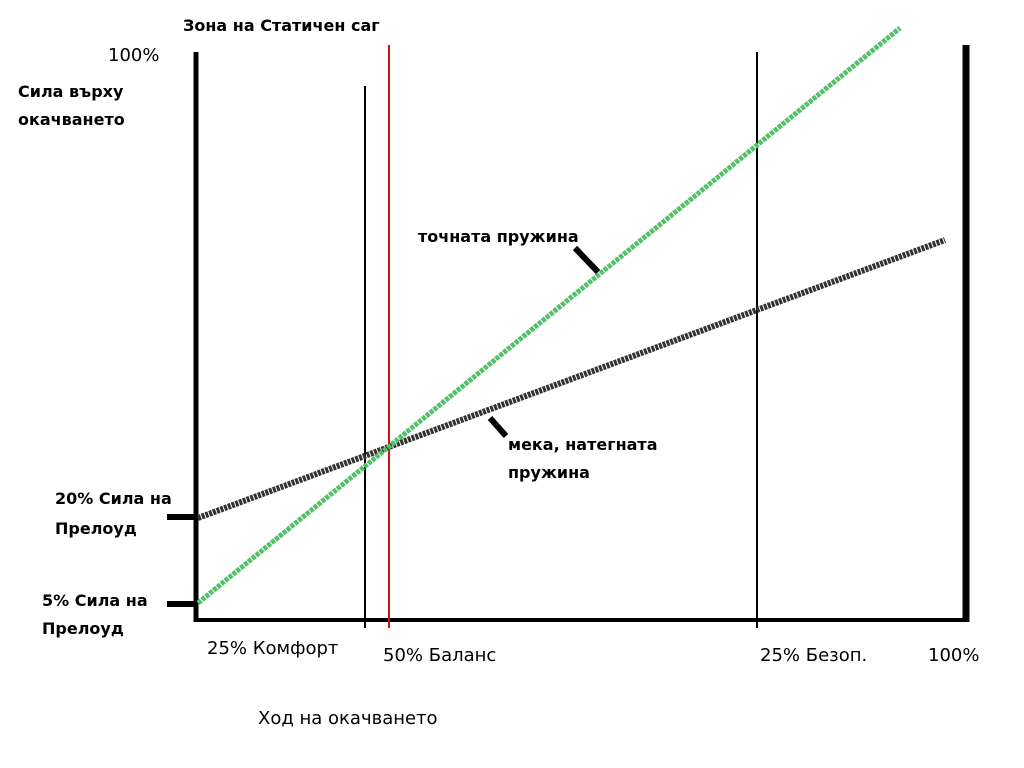 Image resolution: width=1024 pixels, height=768 pixels. What do you see at coordinates (281, 25) in the screenshot?
I see `title: Зона на Статичен саг` at bounding box center [281, 25].